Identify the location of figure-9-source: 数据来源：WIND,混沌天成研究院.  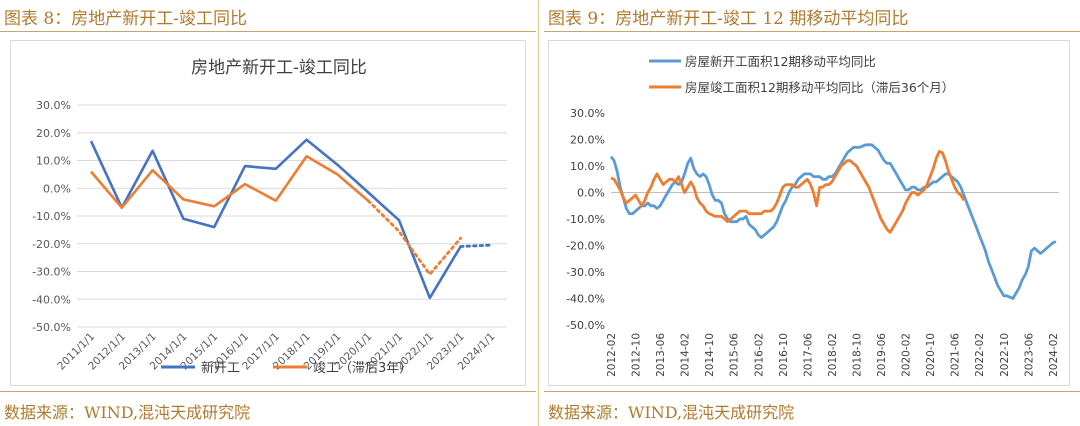
(671, 412).